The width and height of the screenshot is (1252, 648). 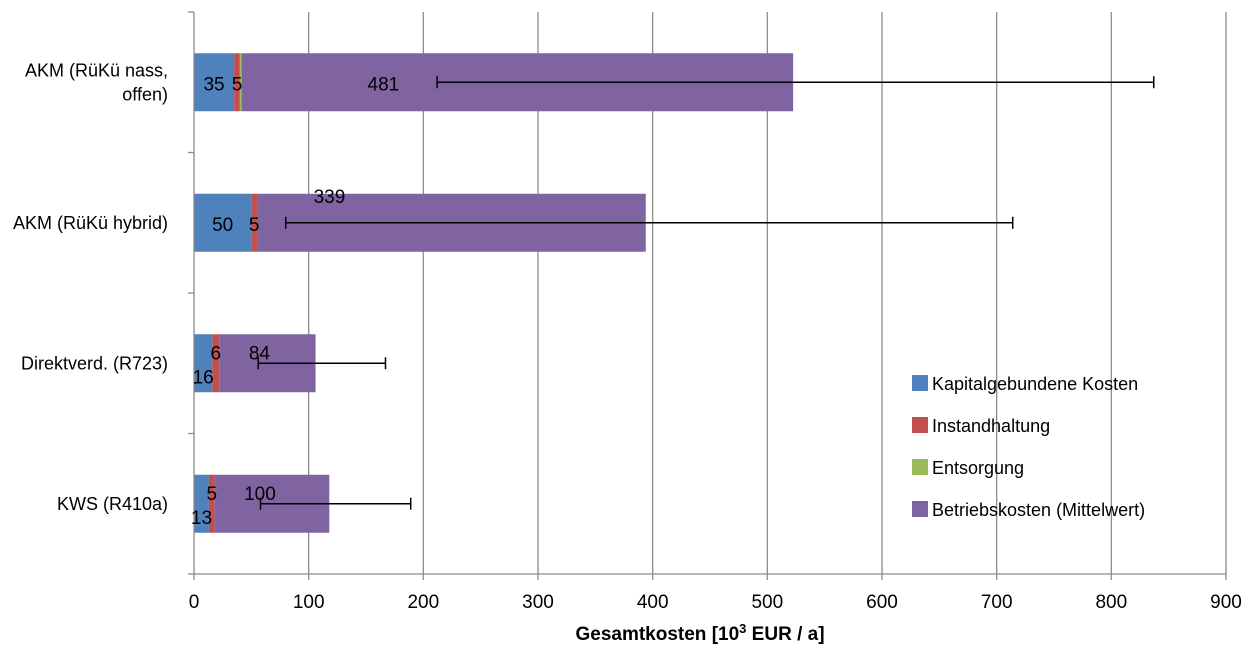 I want to click on legend-label: Betriebskosten (Mittelwert), so click(x=1038, y=510).